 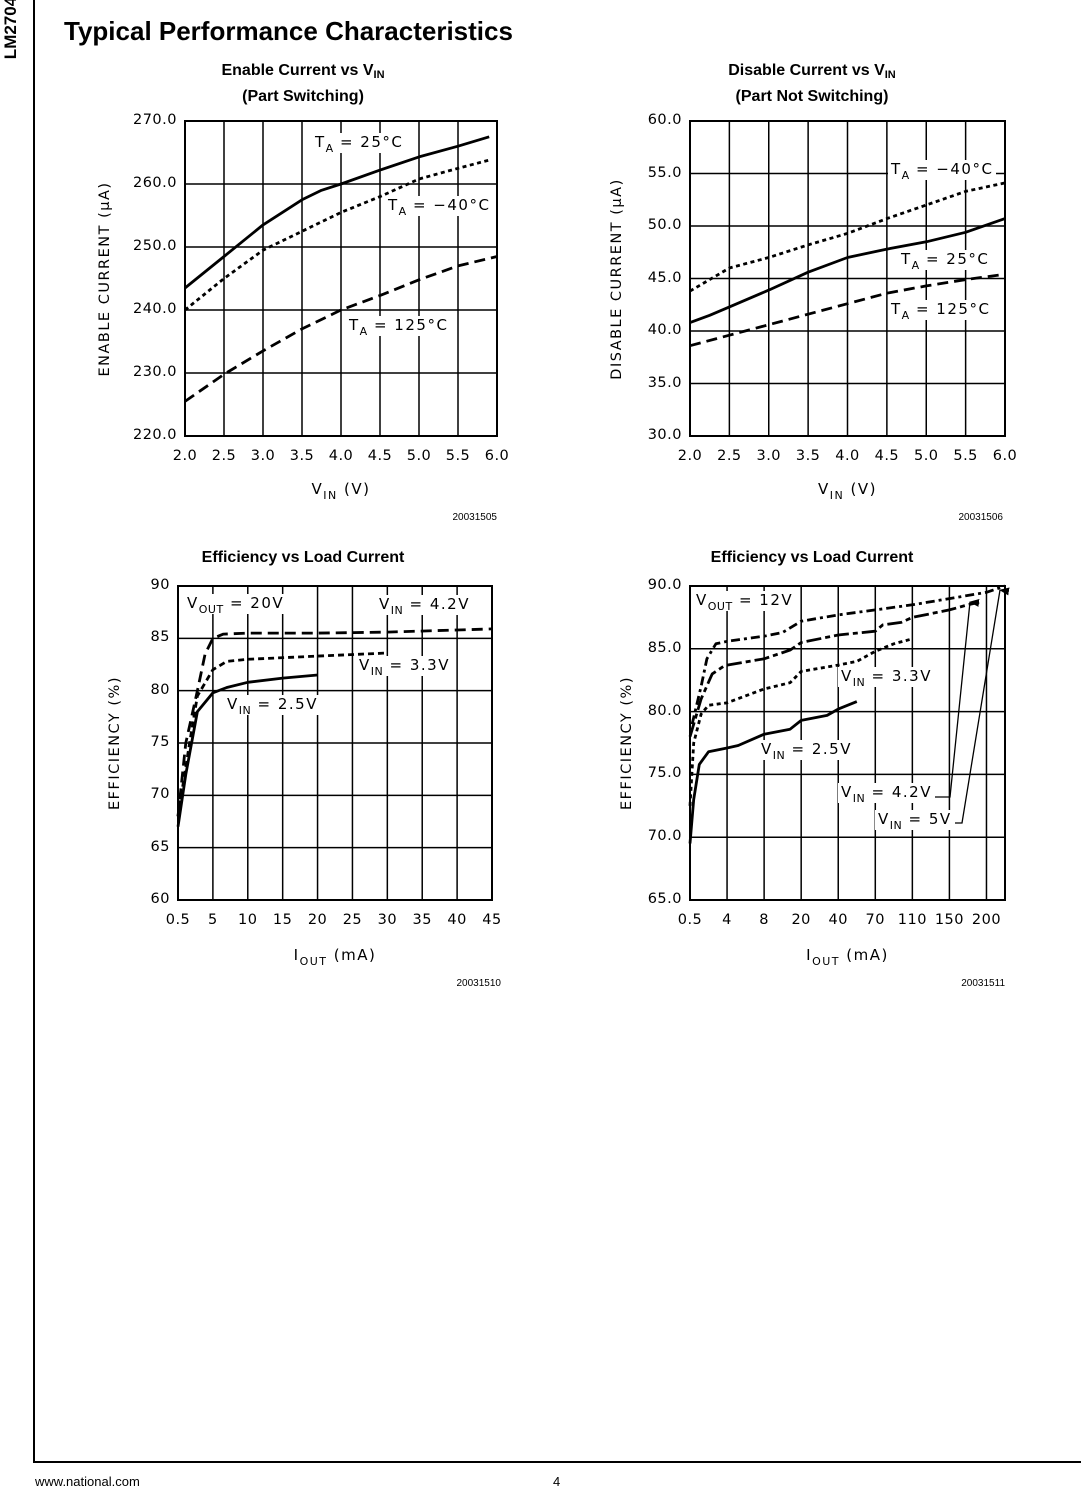 I want to click on bottom-border-rule, so click(x=557, y=1462).